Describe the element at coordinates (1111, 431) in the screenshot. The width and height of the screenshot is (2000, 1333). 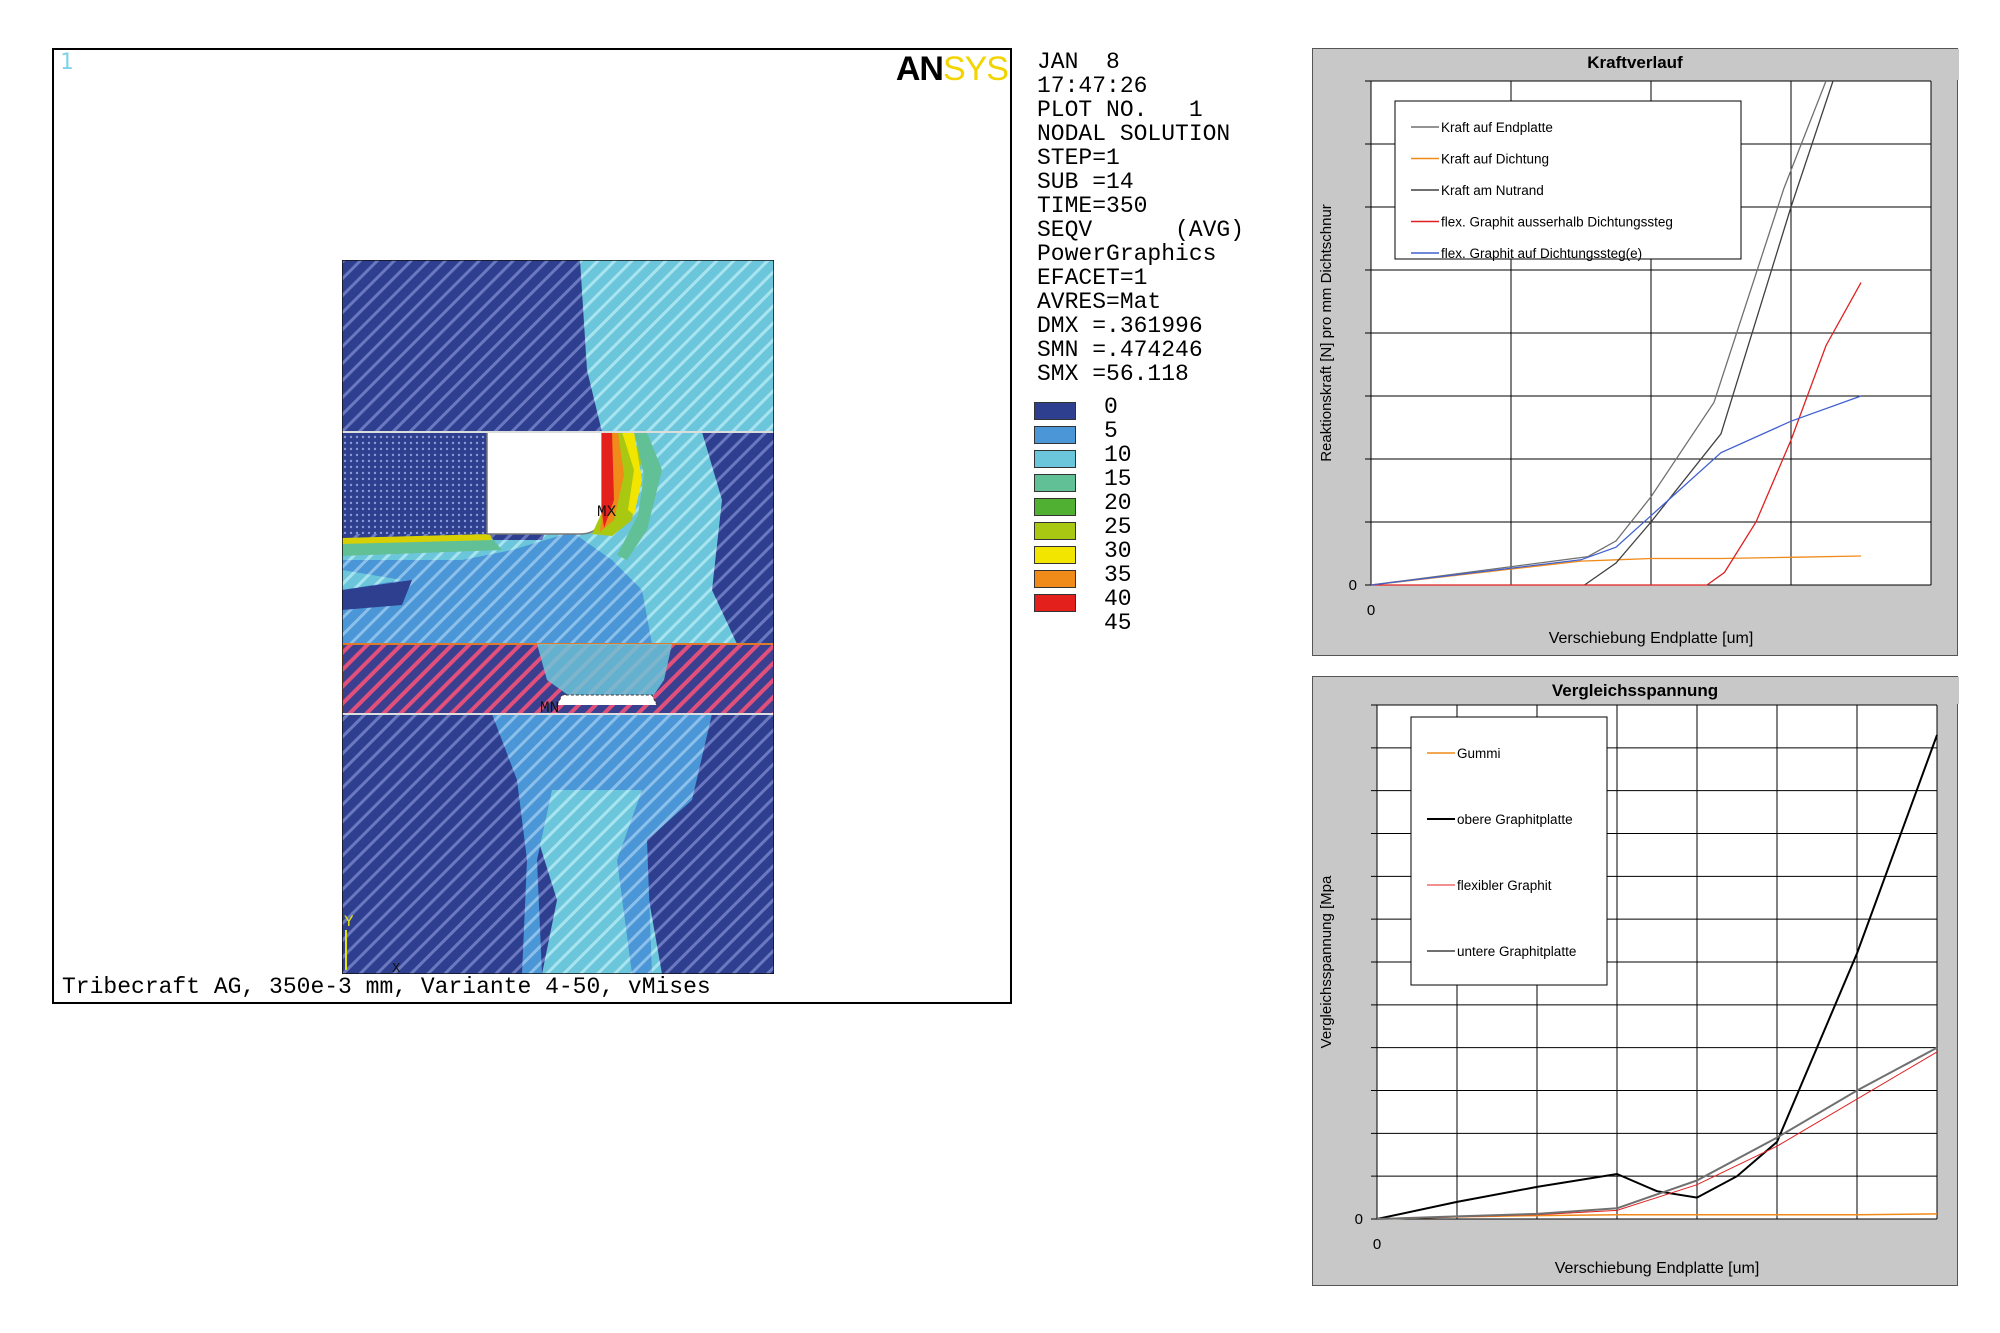
I see `legend-value: 5` at that location.